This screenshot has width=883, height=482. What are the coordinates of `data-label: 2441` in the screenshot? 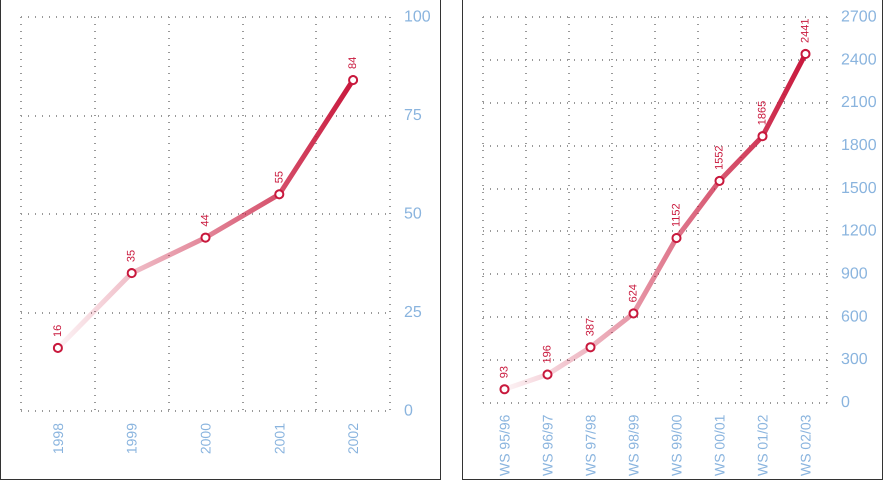 It's located at (806, 30).